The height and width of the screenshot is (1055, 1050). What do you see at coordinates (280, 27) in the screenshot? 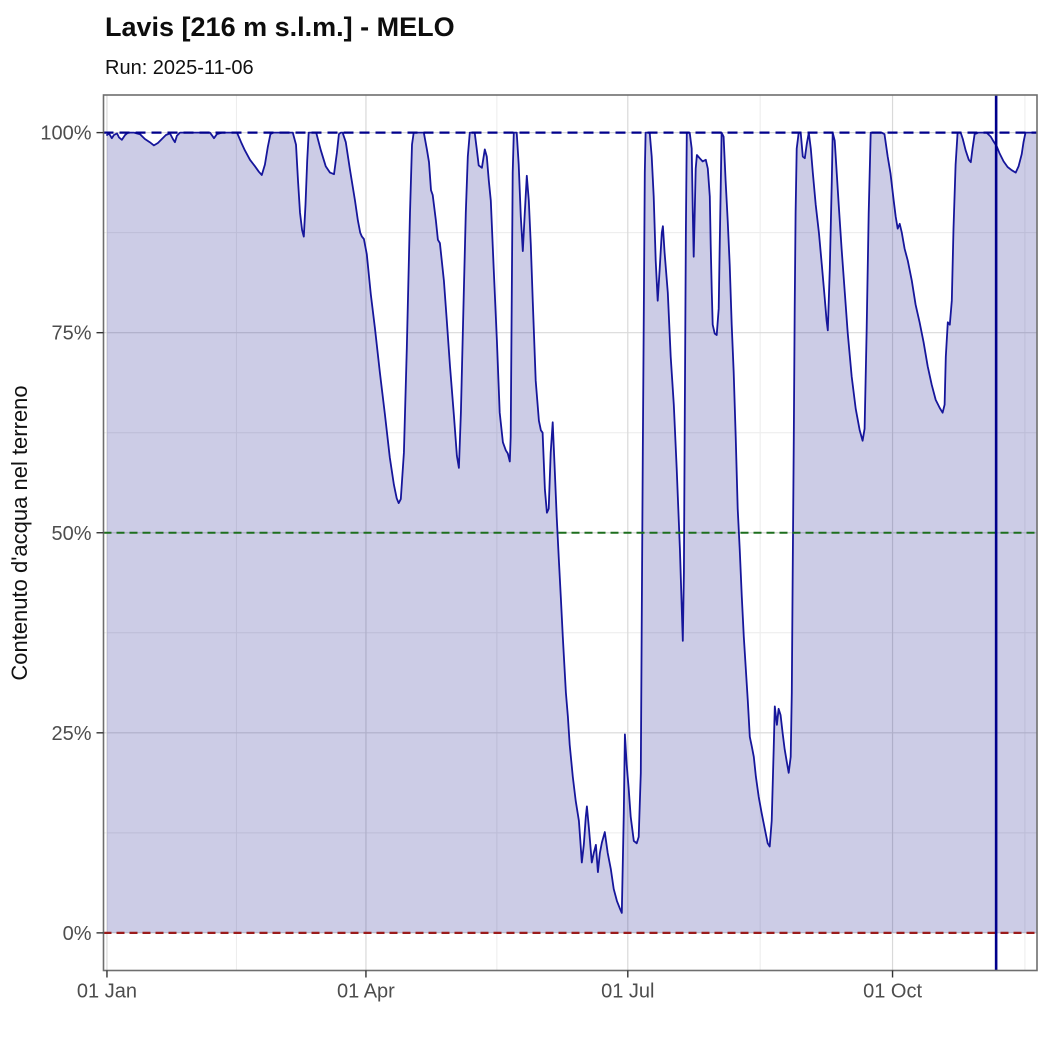
I see `chart-title: Lavis [216 m s.l.m.] - MELO` at bounding box center [280, 27].